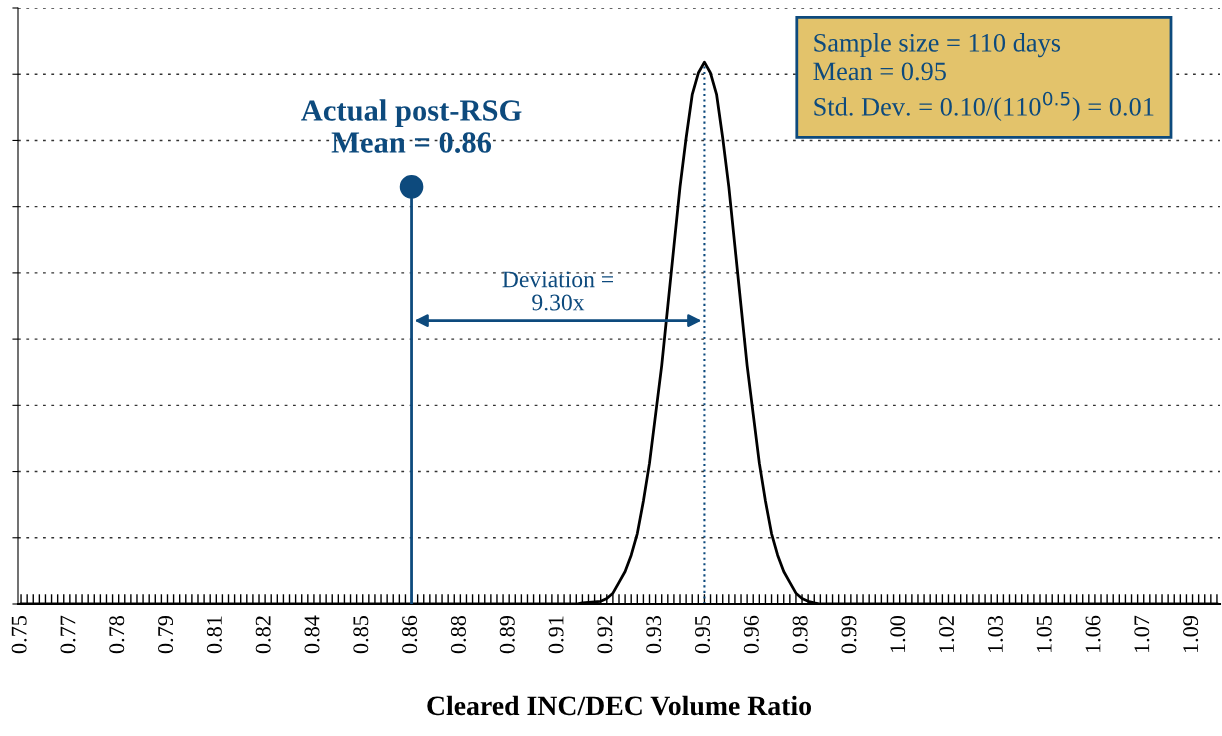  What do you see at coordinates (458, 634) in the screenshot?
I see `x-tick-label: 0.88` at bounding box center [458, 634].